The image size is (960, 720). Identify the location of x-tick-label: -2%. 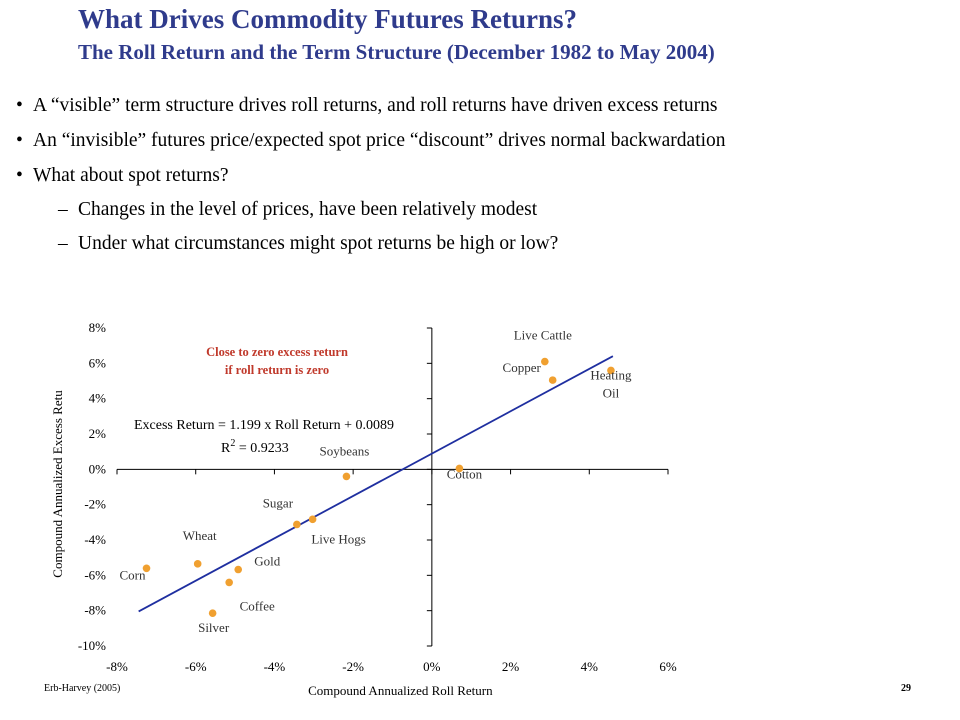
(353, 666).